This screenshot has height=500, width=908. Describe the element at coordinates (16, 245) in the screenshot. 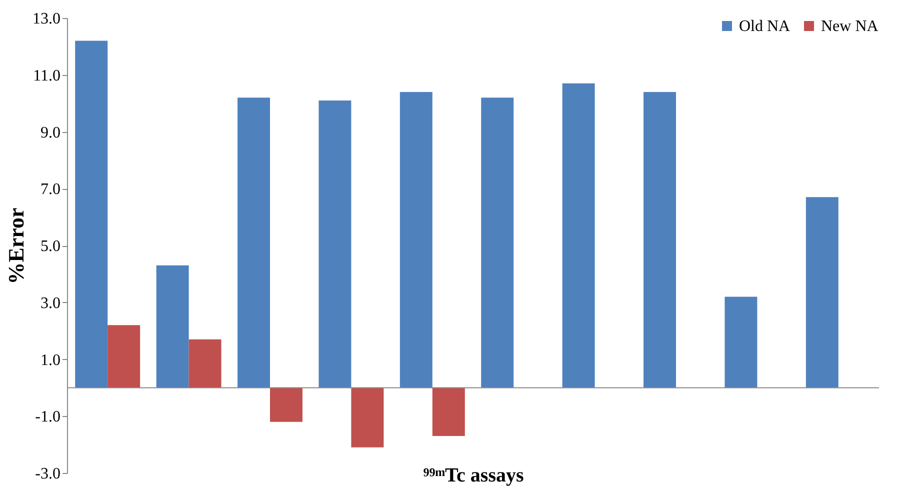

I see `y-axis-title: %Error` at that location.